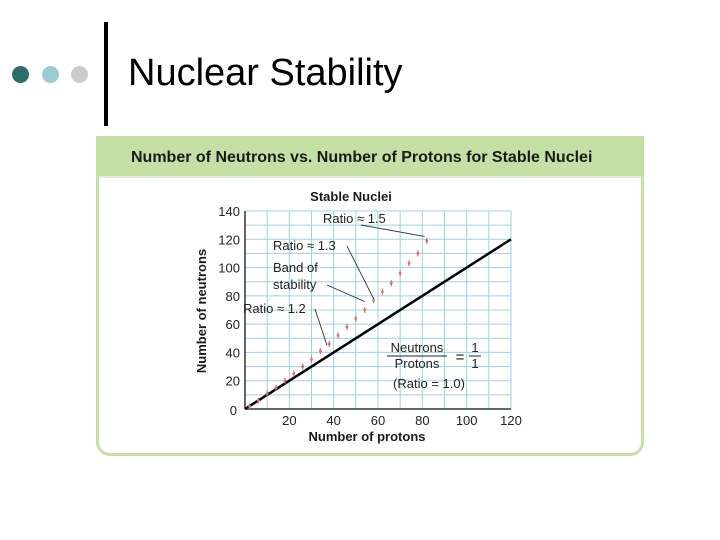  What do you see at coordinates (233, 410) in the screenshot?
I see `origin-label: 0` at bounding box center [233, 410].